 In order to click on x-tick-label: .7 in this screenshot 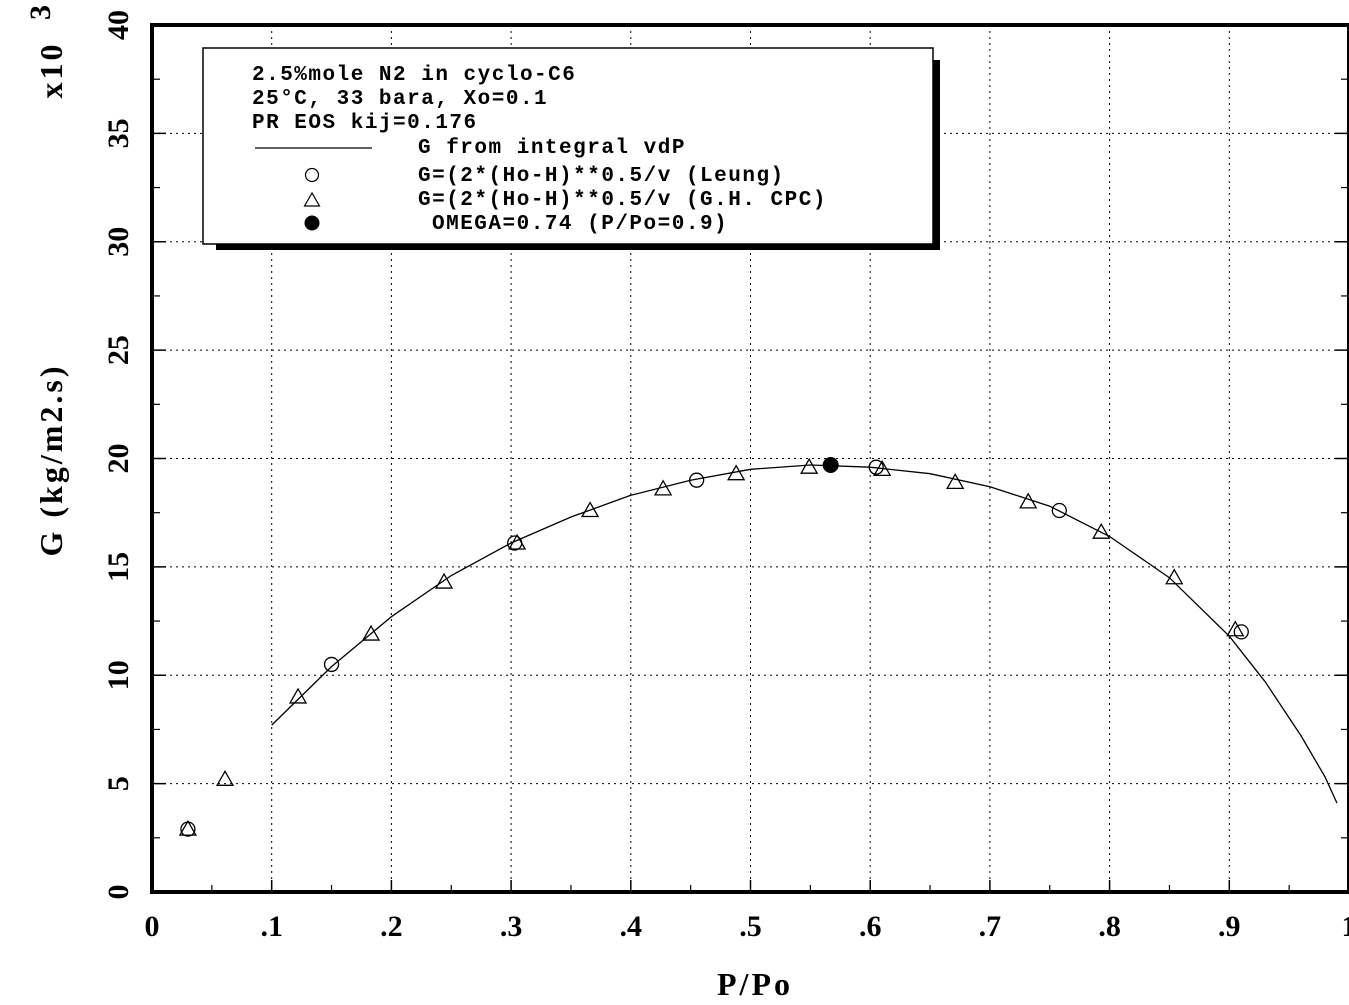, I will do `click(990, 926)`.